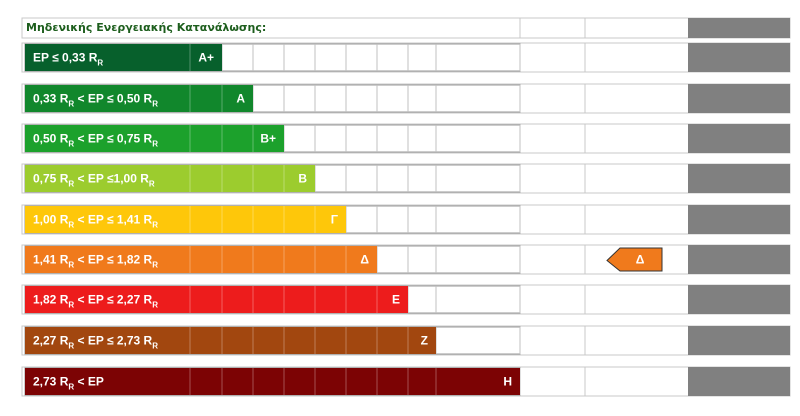 This screenshot has width=800, height=416. I want to click on label-part: 1,41 R, so click(51, 260).